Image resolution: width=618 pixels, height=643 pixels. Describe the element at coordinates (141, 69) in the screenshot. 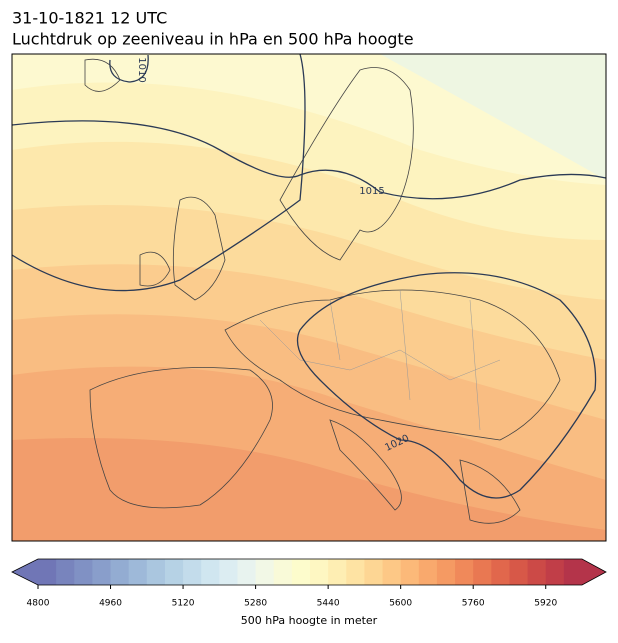

I see `contour-label: 1010` at that location.